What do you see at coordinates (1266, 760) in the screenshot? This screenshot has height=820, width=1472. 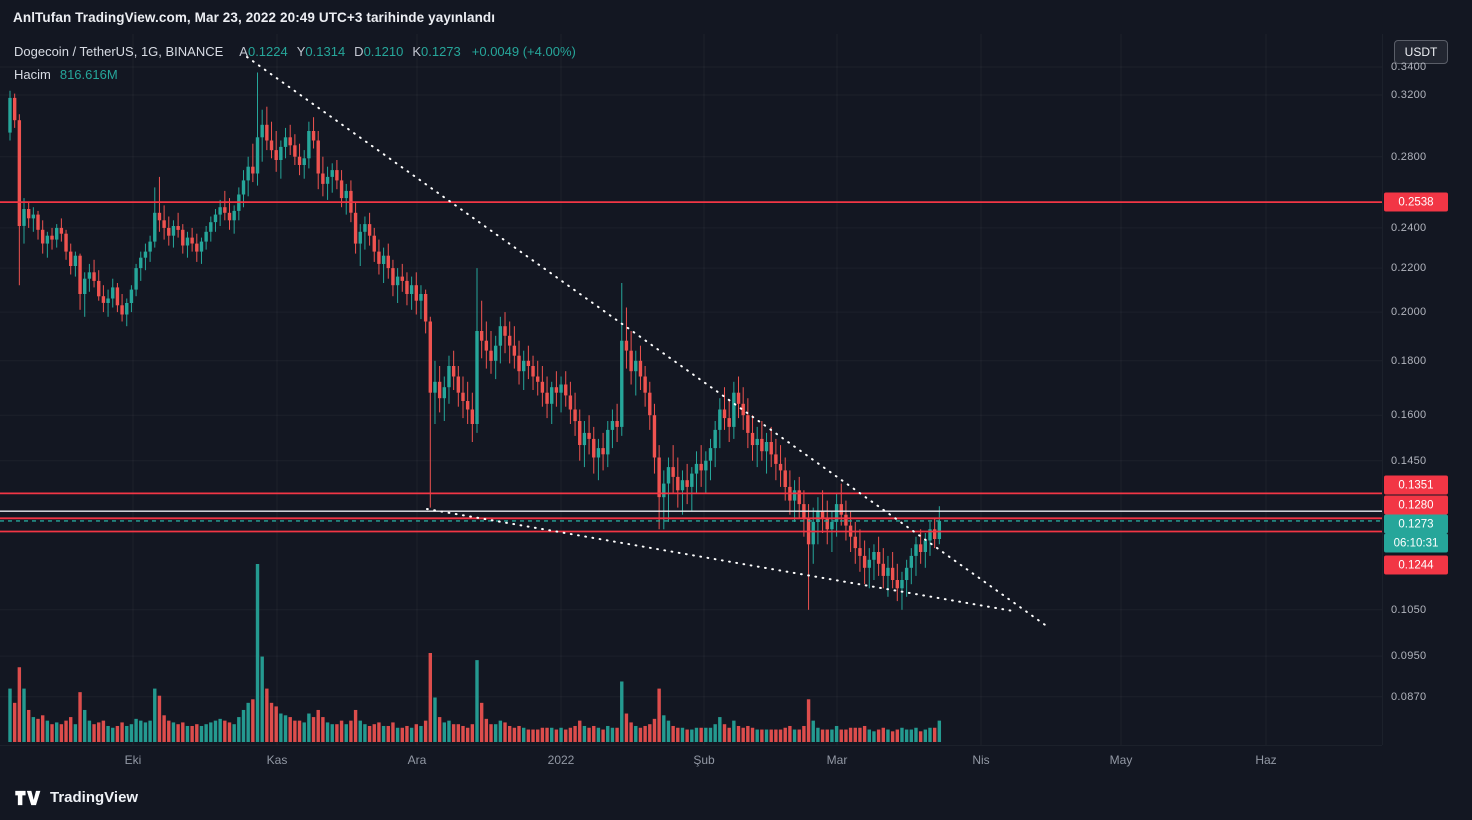 I see `time-axis-label: Haz` at bounding box center [1266, 760].